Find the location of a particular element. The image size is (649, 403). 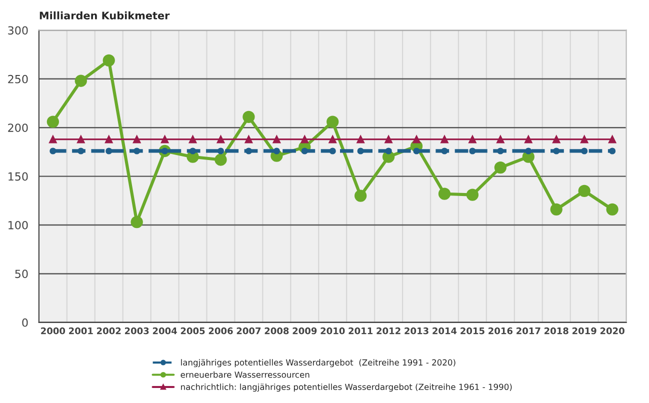

legend-label: erneuerbare Wasserressourcen is located at coordinates (245, 374).